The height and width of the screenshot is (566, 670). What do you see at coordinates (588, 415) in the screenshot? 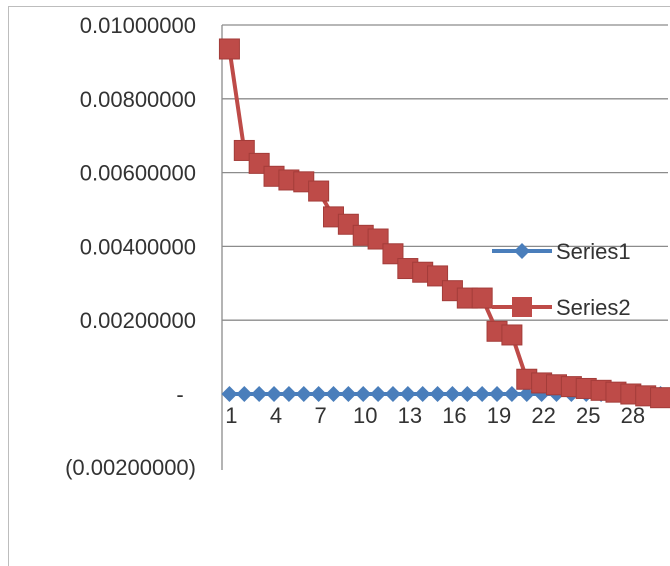
I see `x-tick-label: 25` at bounding box center [588, 415].